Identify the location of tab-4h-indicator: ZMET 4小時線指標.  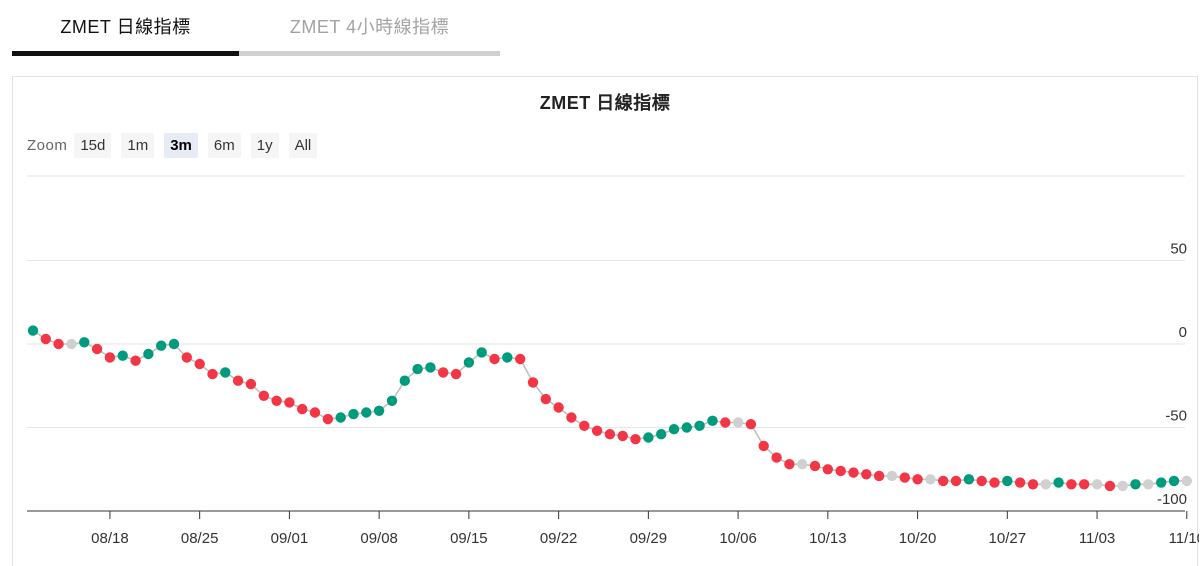
(369, 27).